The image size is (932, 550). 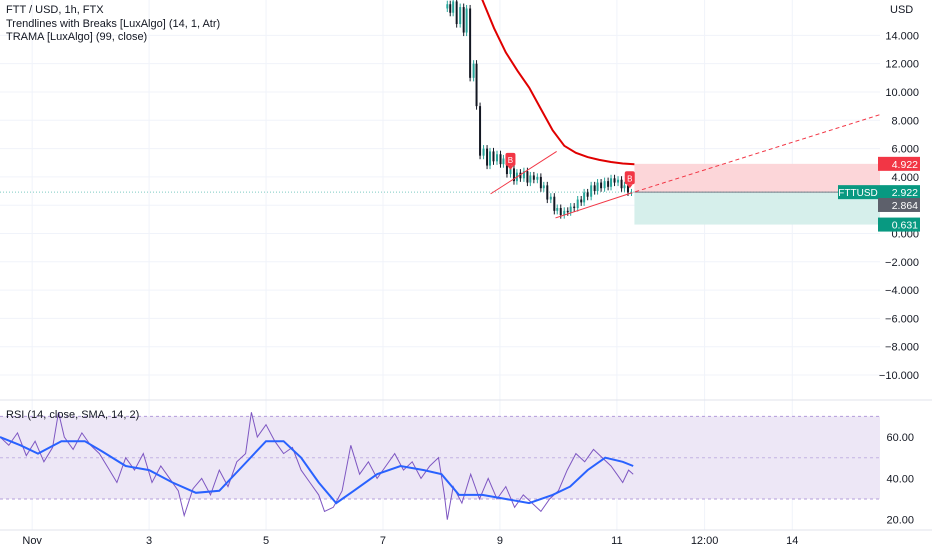 I want to click on break-signal: B, so click(x=629, y=180).